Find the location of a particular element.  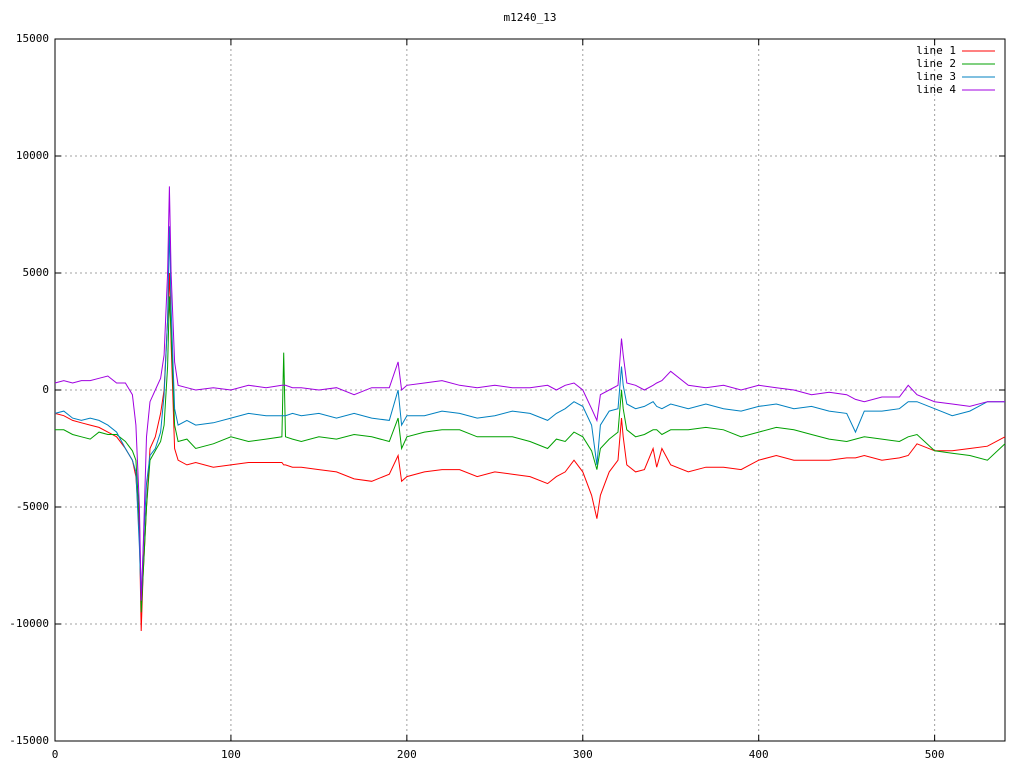

x-tick-label: 200 is located at coordinates (407, 754).